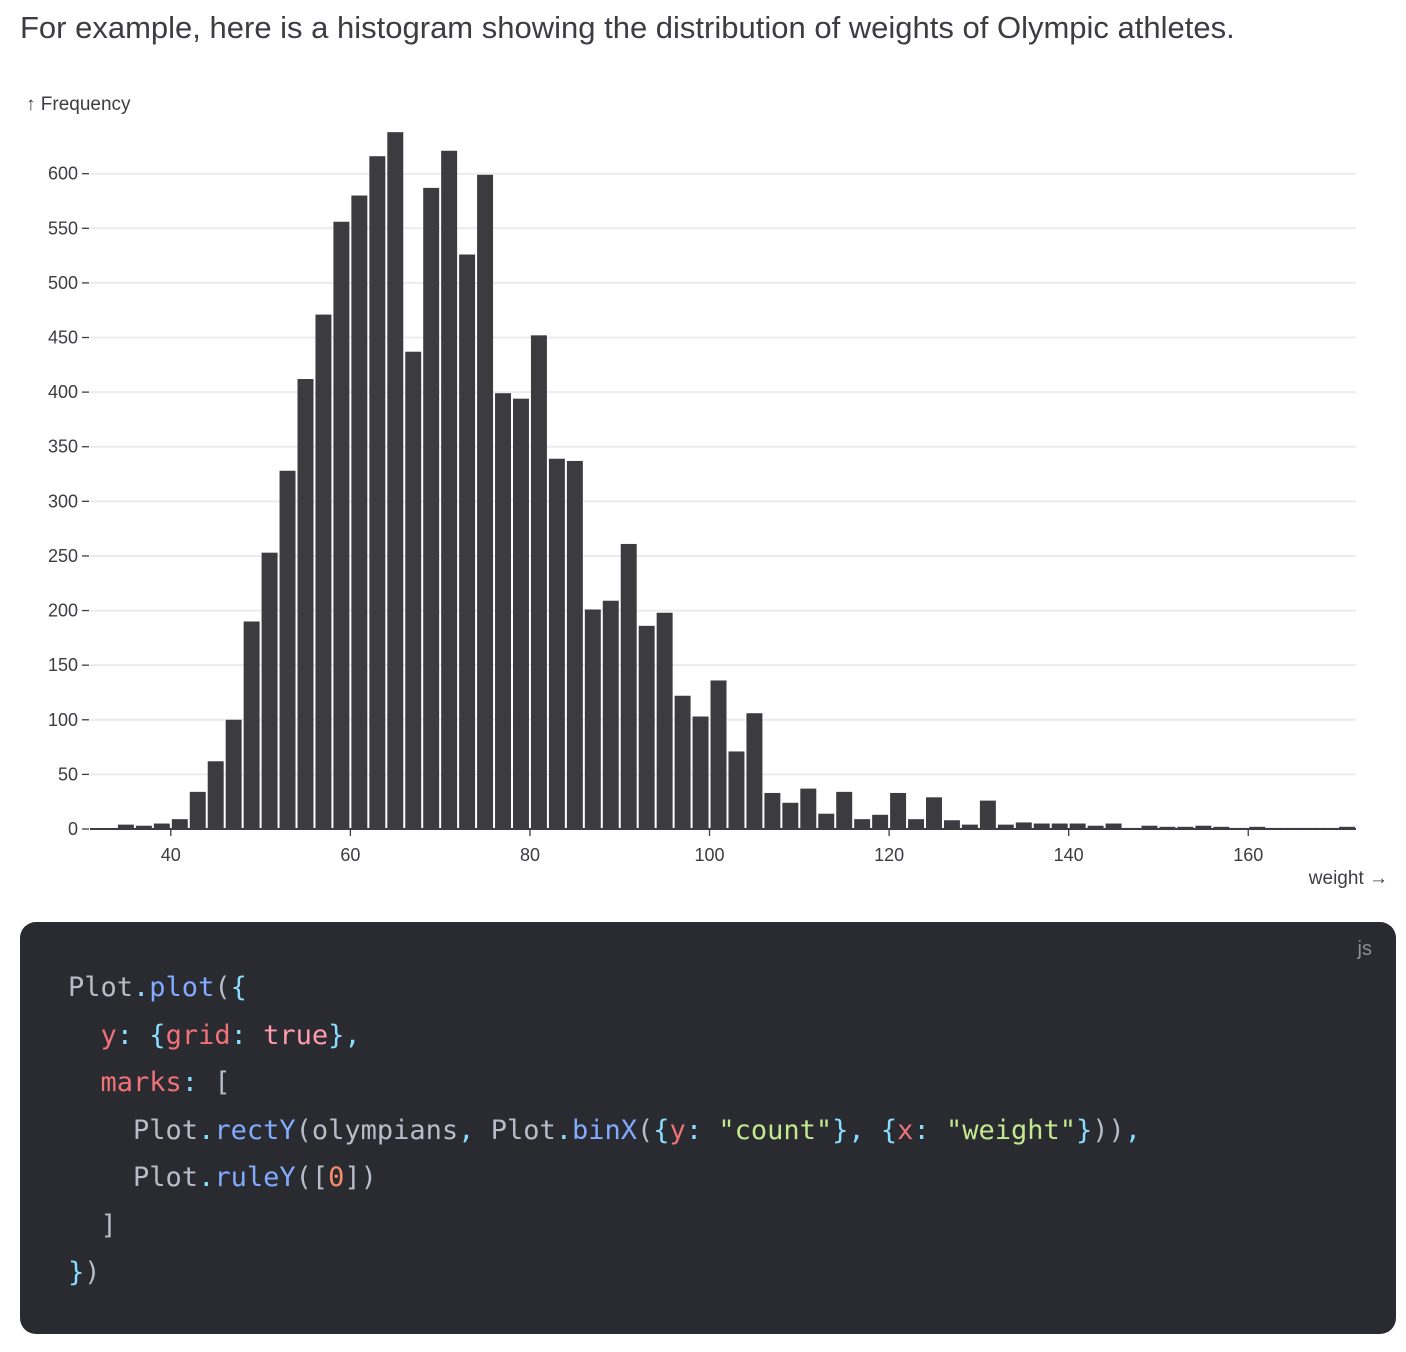  Describe the element at coordinates (336, 1177) in the screenshot. I see `code-token: 0` at that location.